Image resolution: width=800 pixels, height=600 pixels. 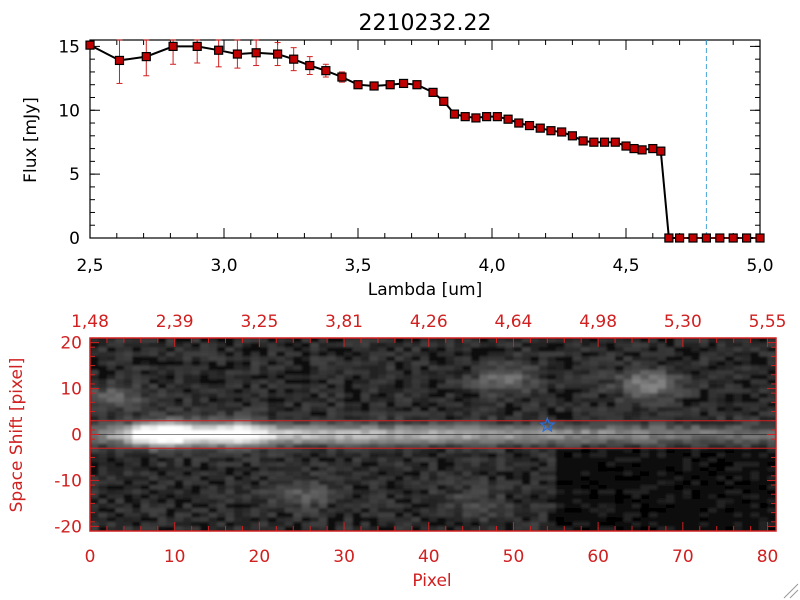 I want to click on resize-grip-icon, so click(x=791, y=591).